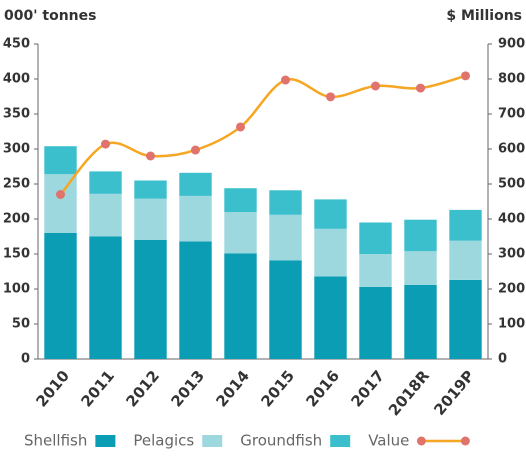  Describe the element at coordinates (502, 359) in the screenshot. I see `y2-tick-label: 0` at that location.